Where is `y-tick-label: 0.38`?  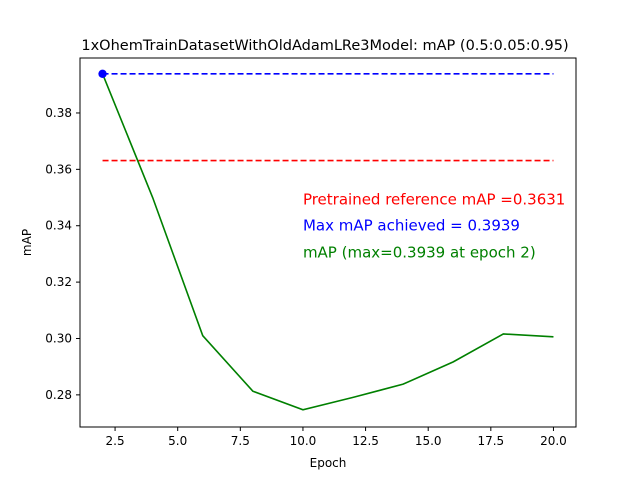
y-tick-label: 0.38 is located at coordinates (58, 113).